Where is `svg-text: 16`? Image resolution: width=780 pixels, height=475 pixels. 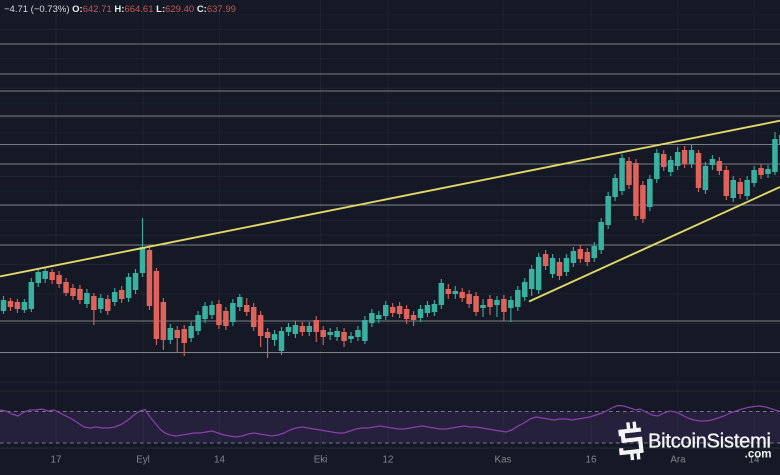
svg-text: 16 is located at coordinates (591, 460).